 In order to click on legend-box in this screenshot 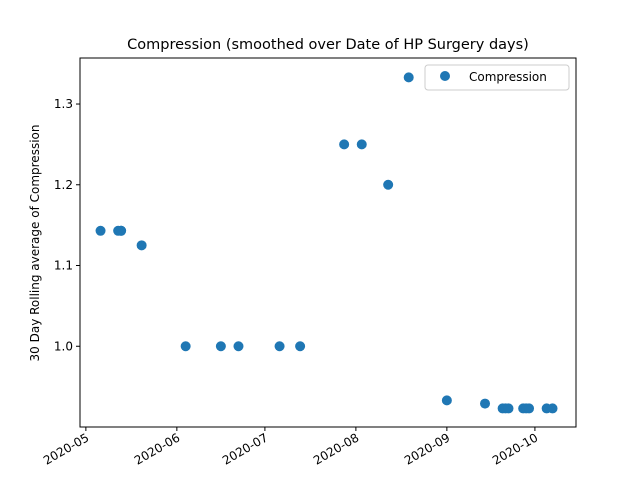, I will do `click(497, 77)`.